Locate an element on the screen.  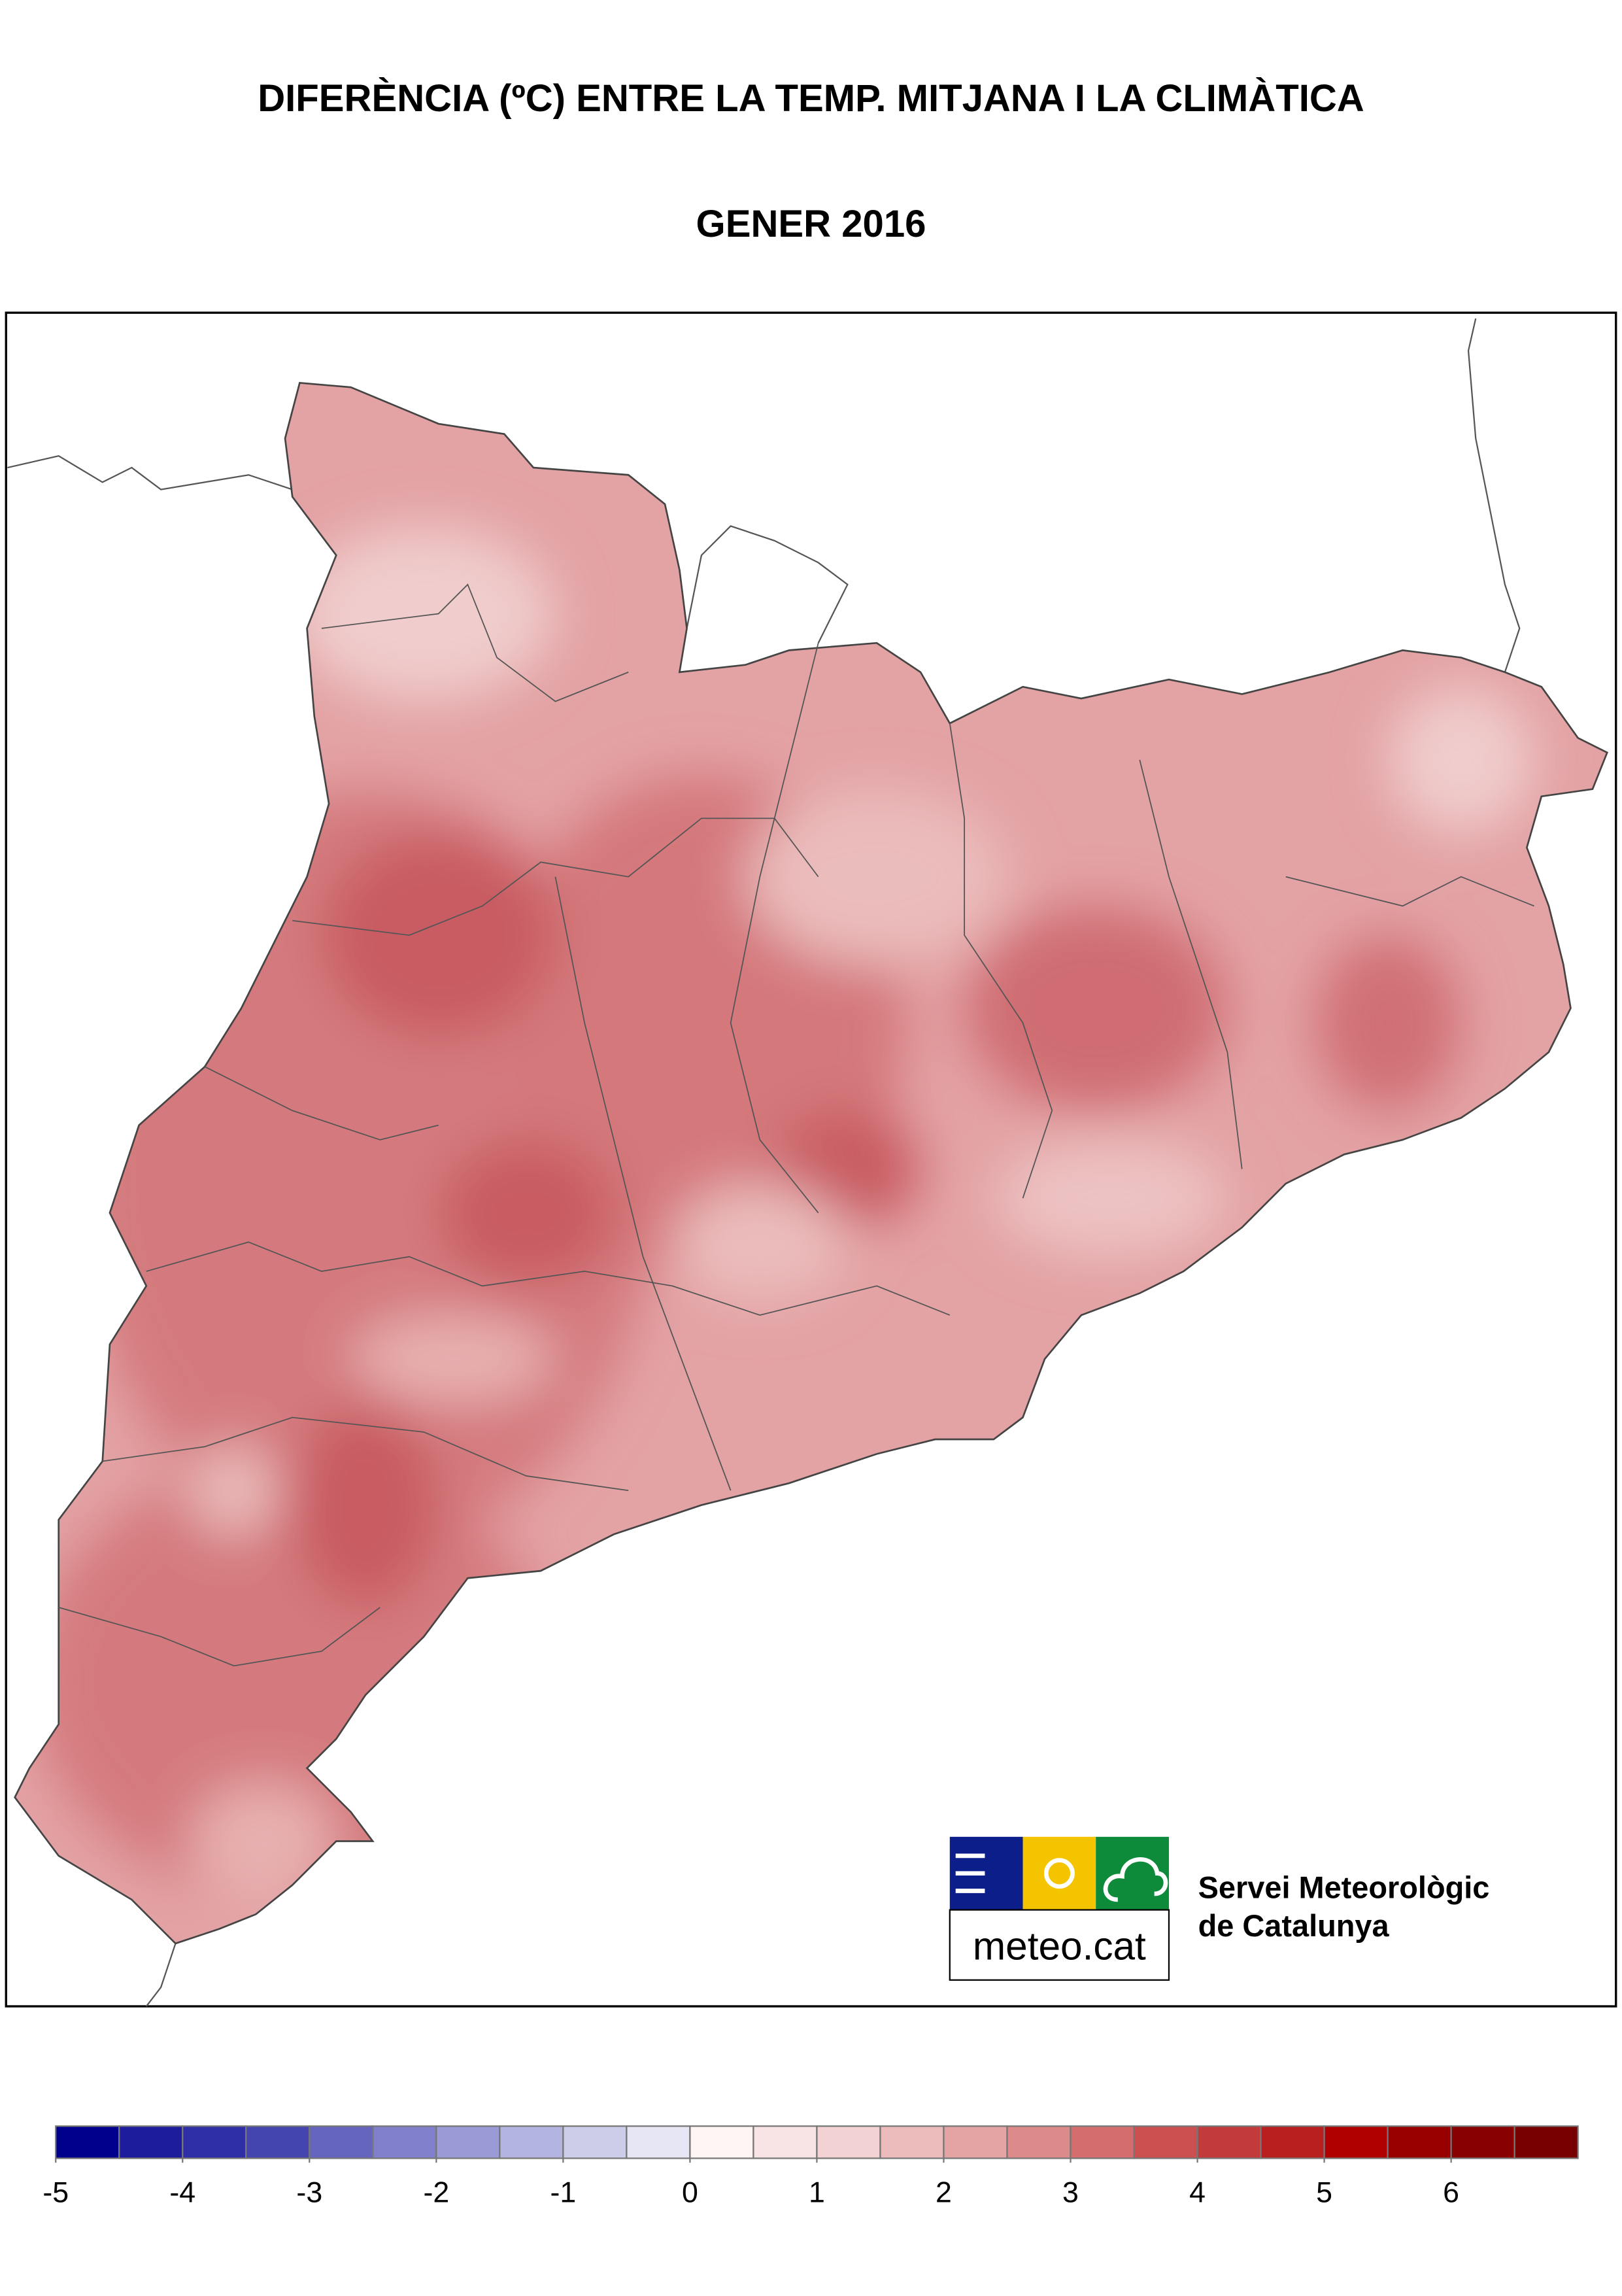
logo-sun is located at coordinates (1059, 1873).